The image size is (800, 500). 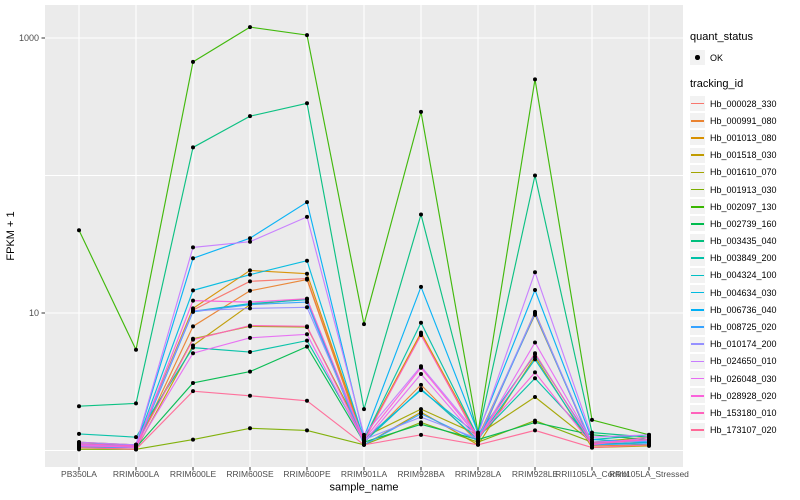 What do you see at coordinates (745, 103) in the screenshot?
I see `legend-item: Hb_000028_330` at bounding box center [745, 103].